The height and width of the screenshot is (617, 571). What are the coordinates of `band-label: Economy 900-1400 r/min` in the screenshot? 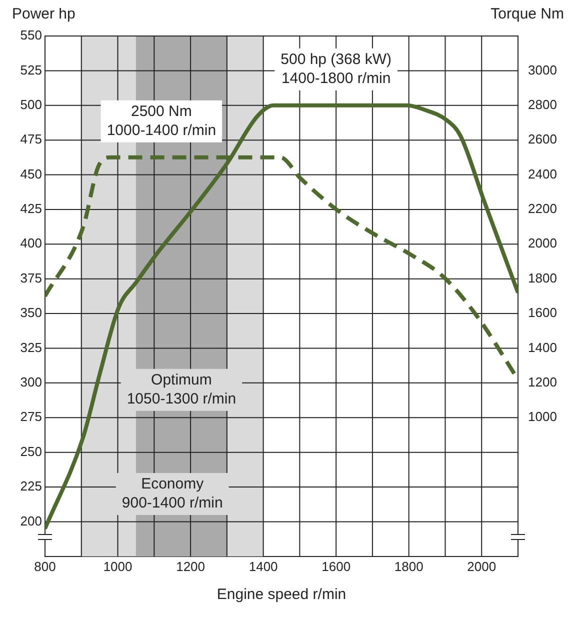 It's located at (172, 494).